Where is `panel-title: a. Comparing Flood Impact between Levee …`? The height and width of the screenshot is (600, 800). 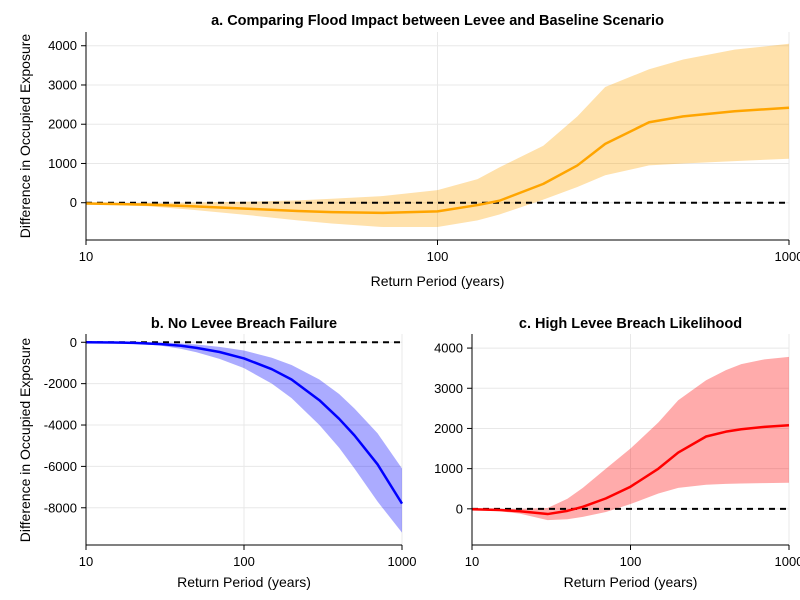 panel-title: a. Comparing Flood Impact between Levee … is located at coordinates (437, 21).